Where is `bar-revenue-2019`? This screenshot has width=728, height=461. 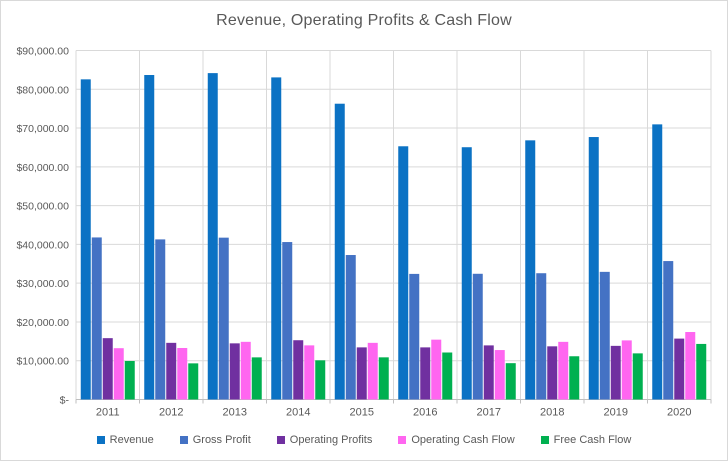 bar-revenue-2019 is located at coordinates (593, 268).